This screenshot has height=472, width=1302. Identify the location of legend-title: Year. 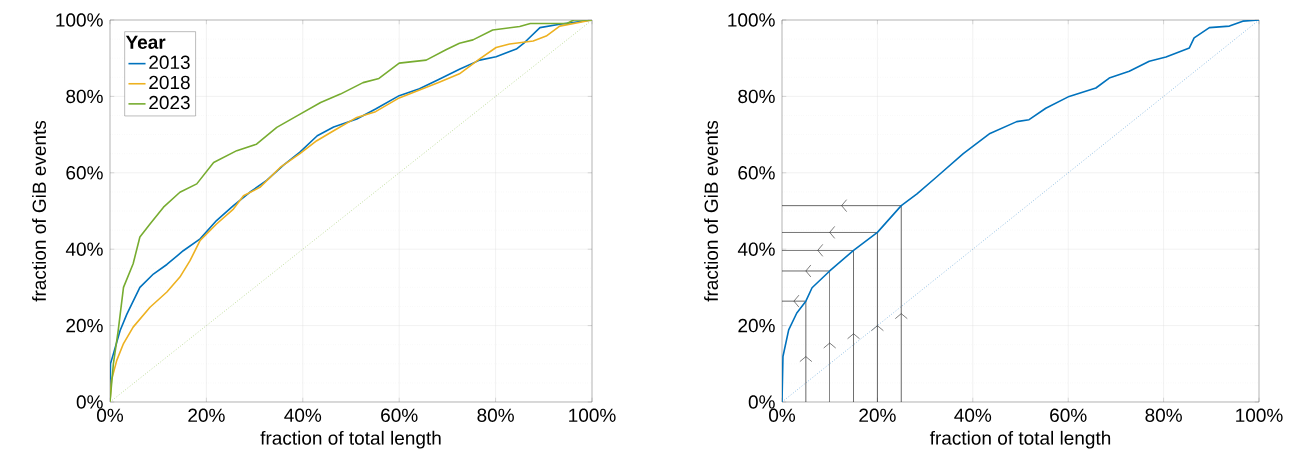
(145, 42).